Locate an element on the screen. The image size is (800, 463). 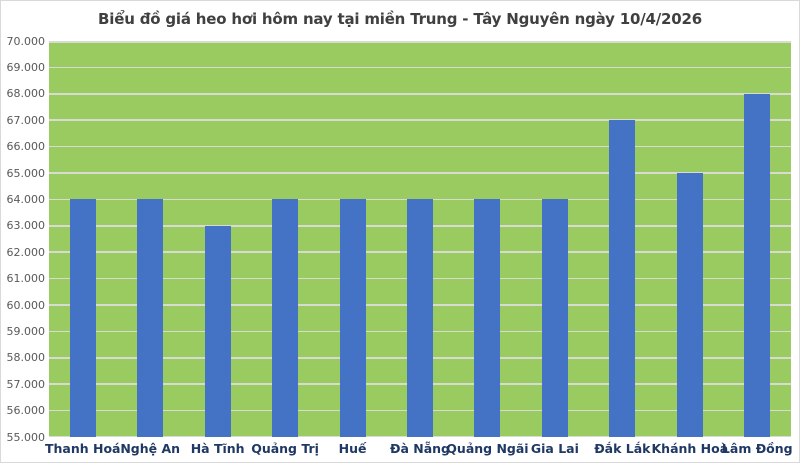
y-axis-tick-label: 68.000 is located at coordinates (26, 94).